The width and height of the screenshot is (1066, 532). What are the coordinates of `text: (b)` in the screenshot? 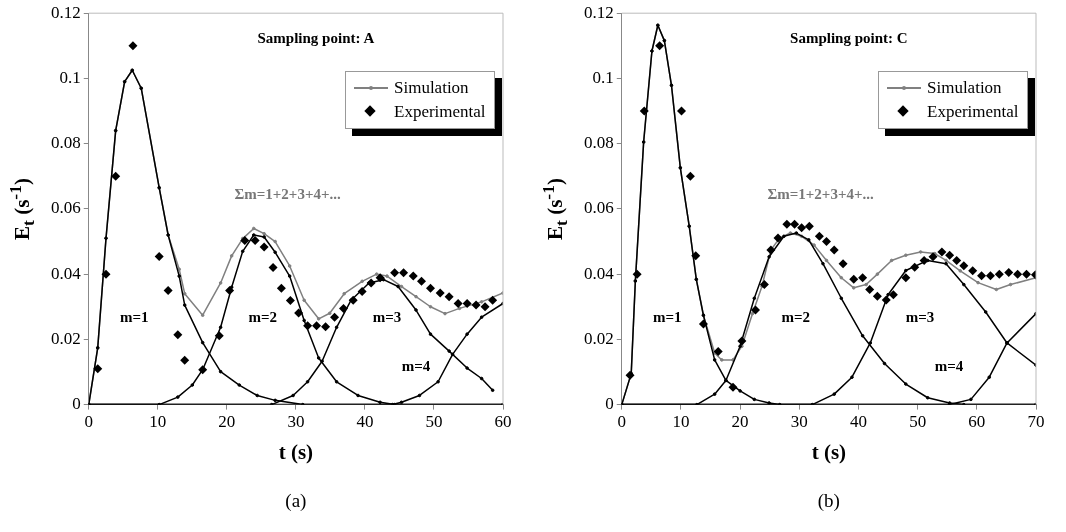 It's located at (828, 501).